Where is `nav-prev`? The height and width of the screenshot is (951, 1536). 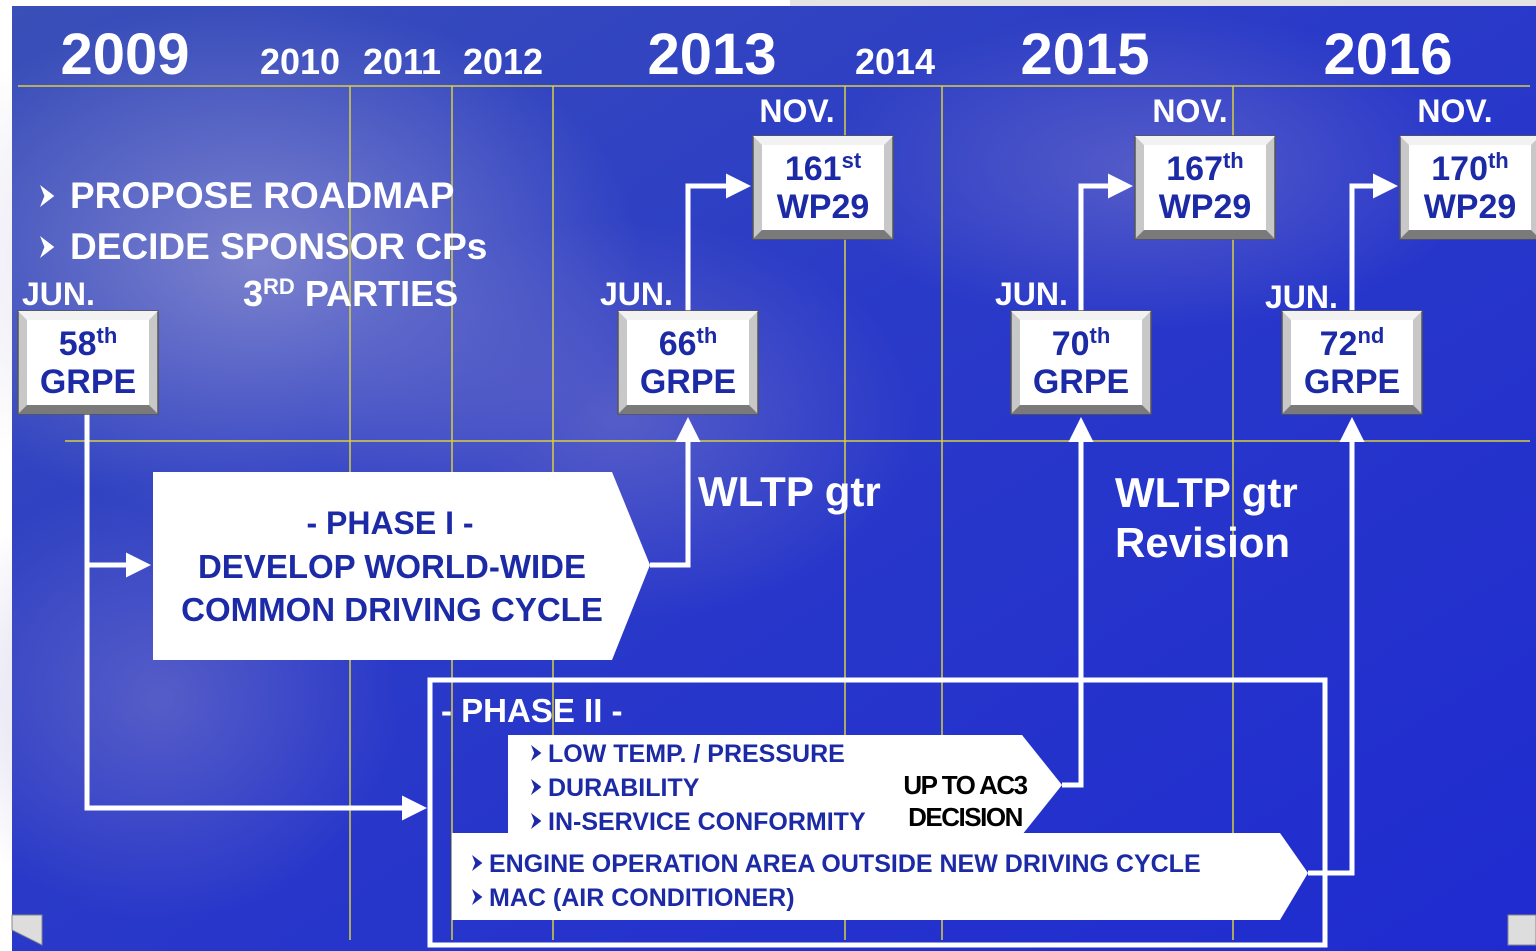 nav-prev is located at coordinates (27, 930).